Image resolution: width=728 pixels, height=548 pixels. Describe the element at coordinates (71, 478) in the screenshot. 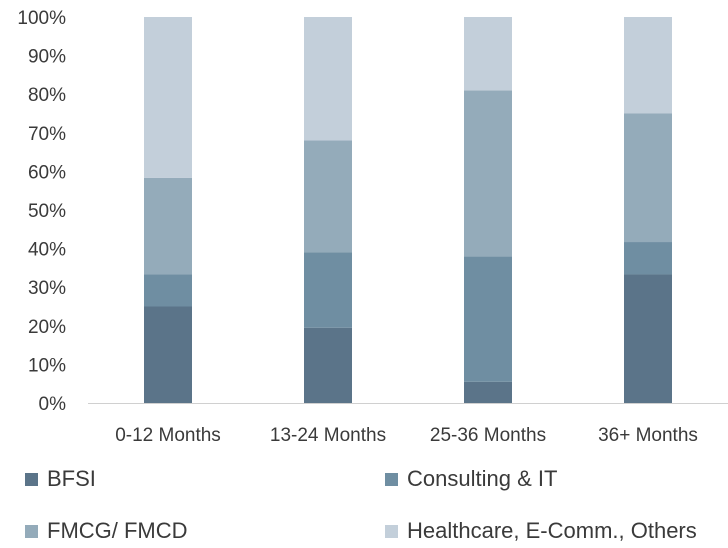

I see `legend-label: BFSI` at that location.